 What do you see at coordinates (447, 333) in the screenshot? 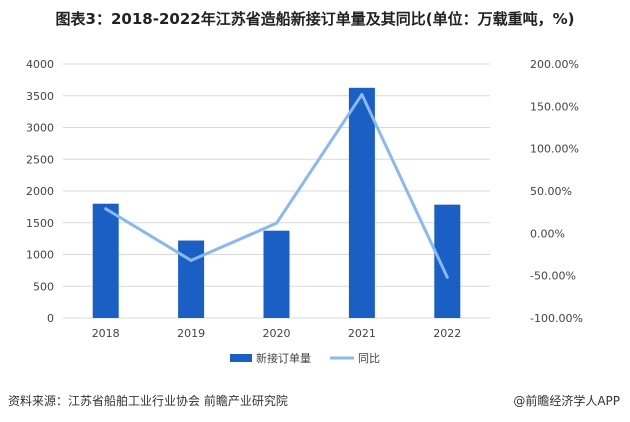
I see `x-tick-label: 2022` at bounding box center [447, 333].